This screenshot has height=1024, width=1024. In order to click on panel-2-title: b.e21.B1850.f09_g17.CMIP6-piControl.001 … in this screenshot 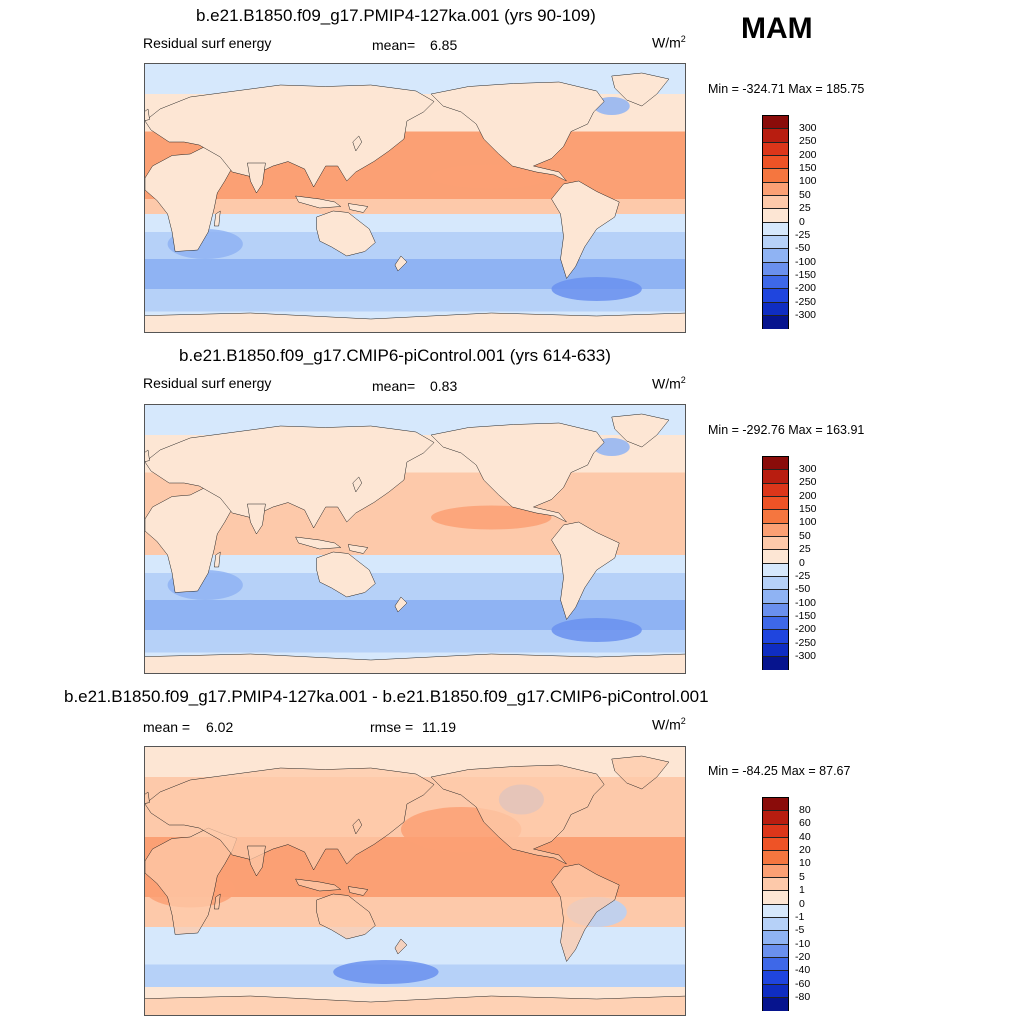, I will do `click(395, 355)`.